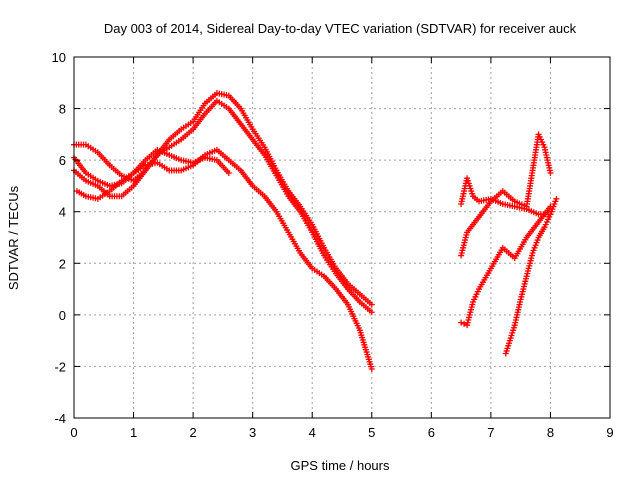  Describe the element at coordinates (62, 109) in the screenshot. I see `y-tick-label: 8` at that location.